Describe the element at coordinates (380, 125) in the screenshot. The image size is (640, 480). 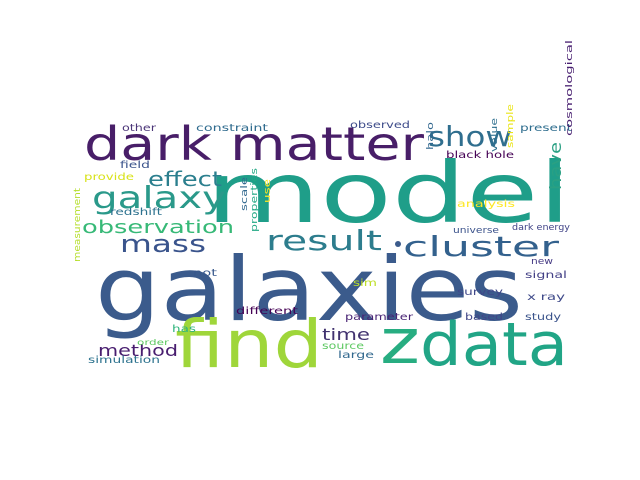
I see `word-observed: observed` at that location.